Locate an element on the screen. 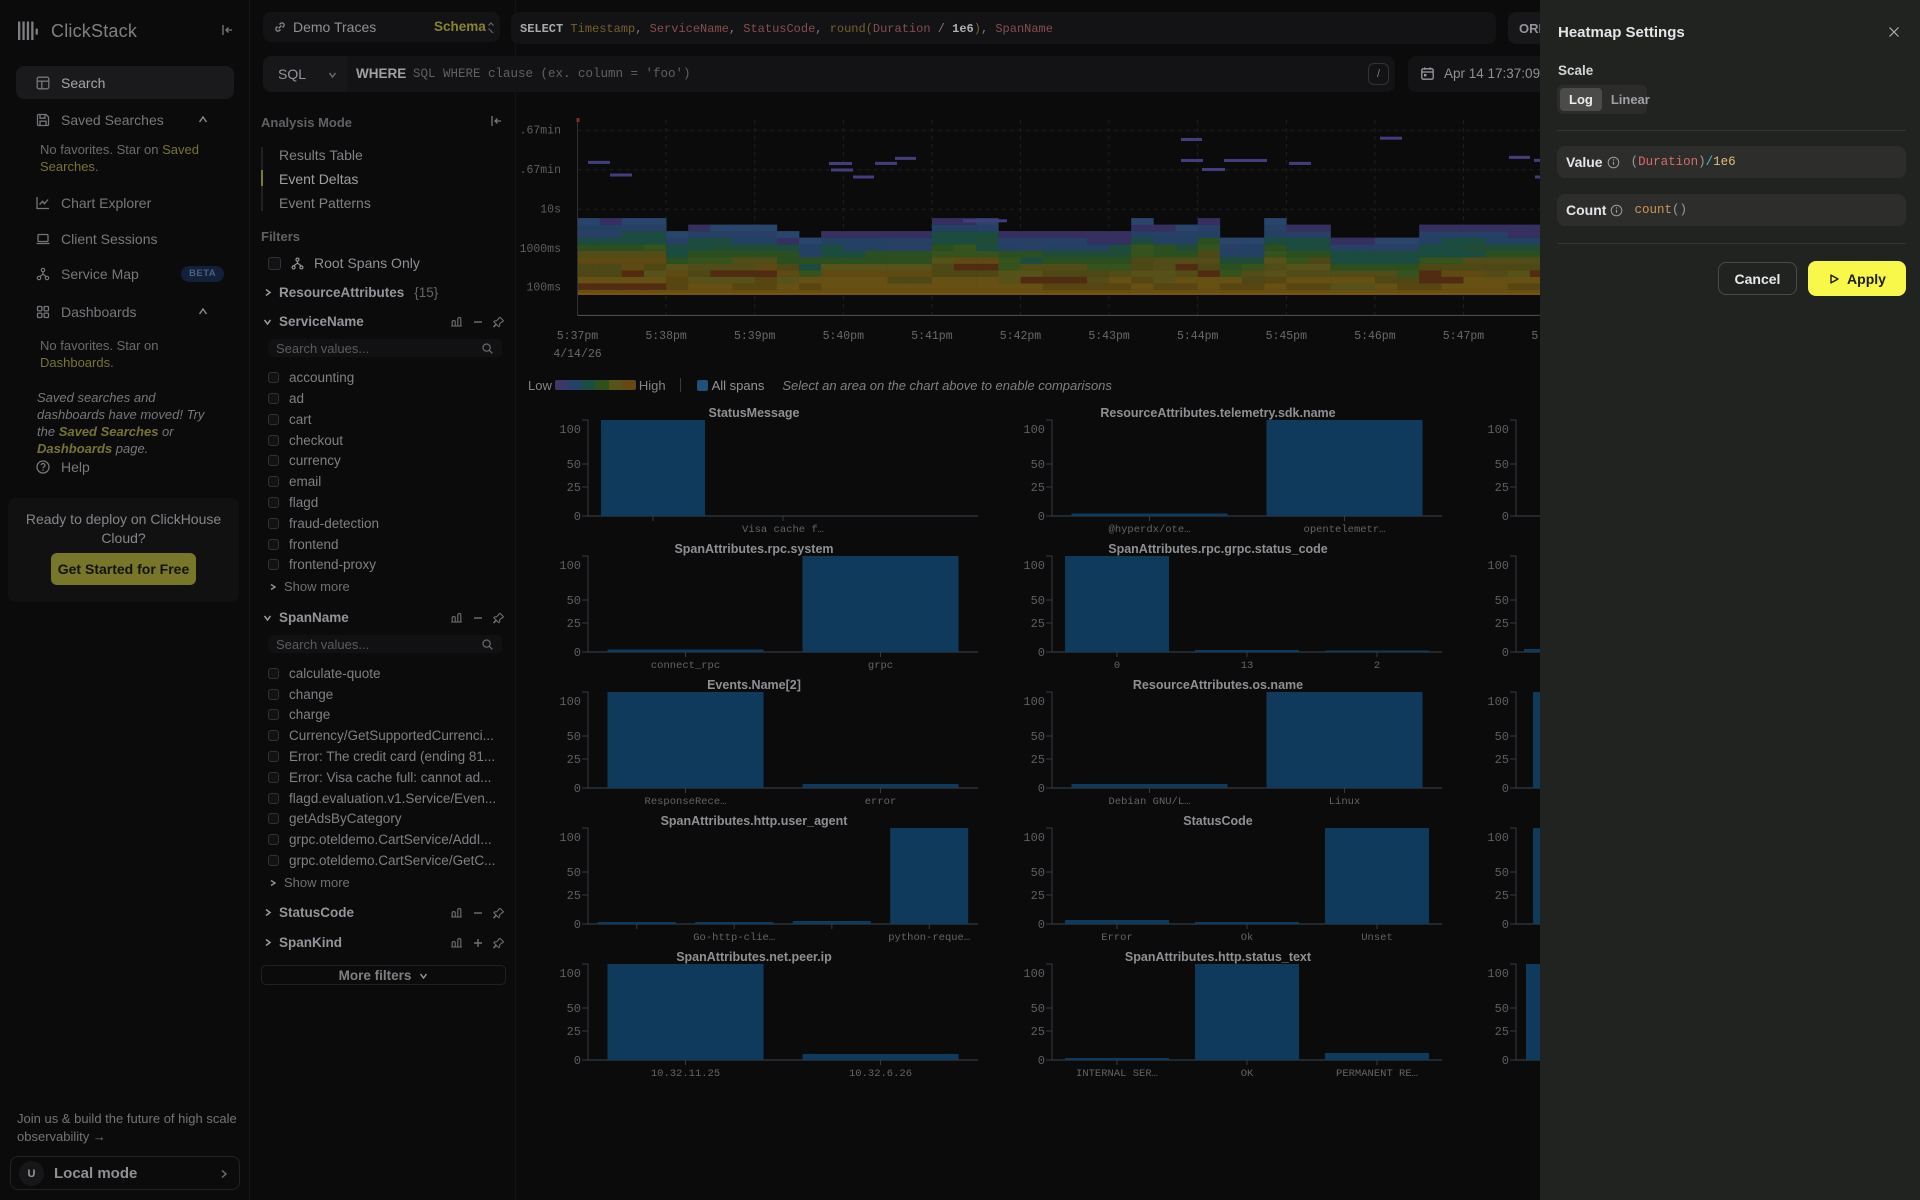 The width and height of the screenshot is (1920, 1200). svg-text: ResourceAttributes.os.name is located at coordinates (1218, 685).